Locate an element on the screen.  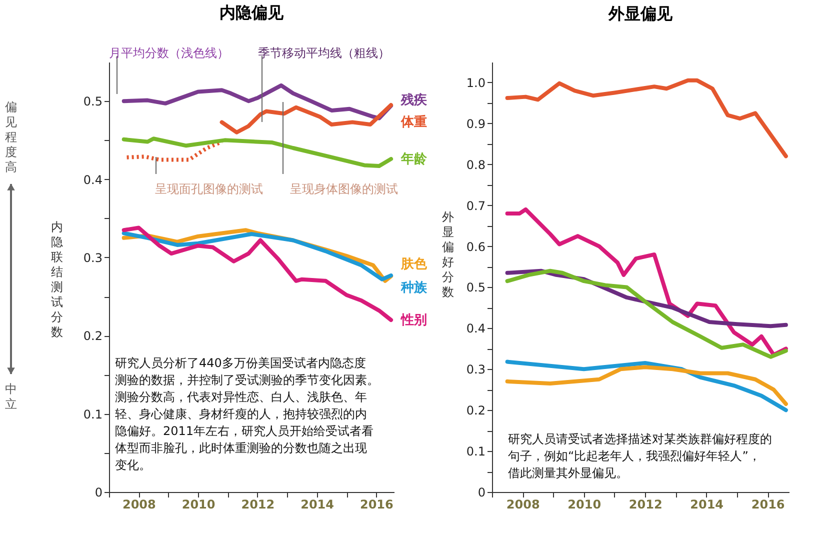
text: 季节移动平均线（粗线） is located at coordinates (324, 53).